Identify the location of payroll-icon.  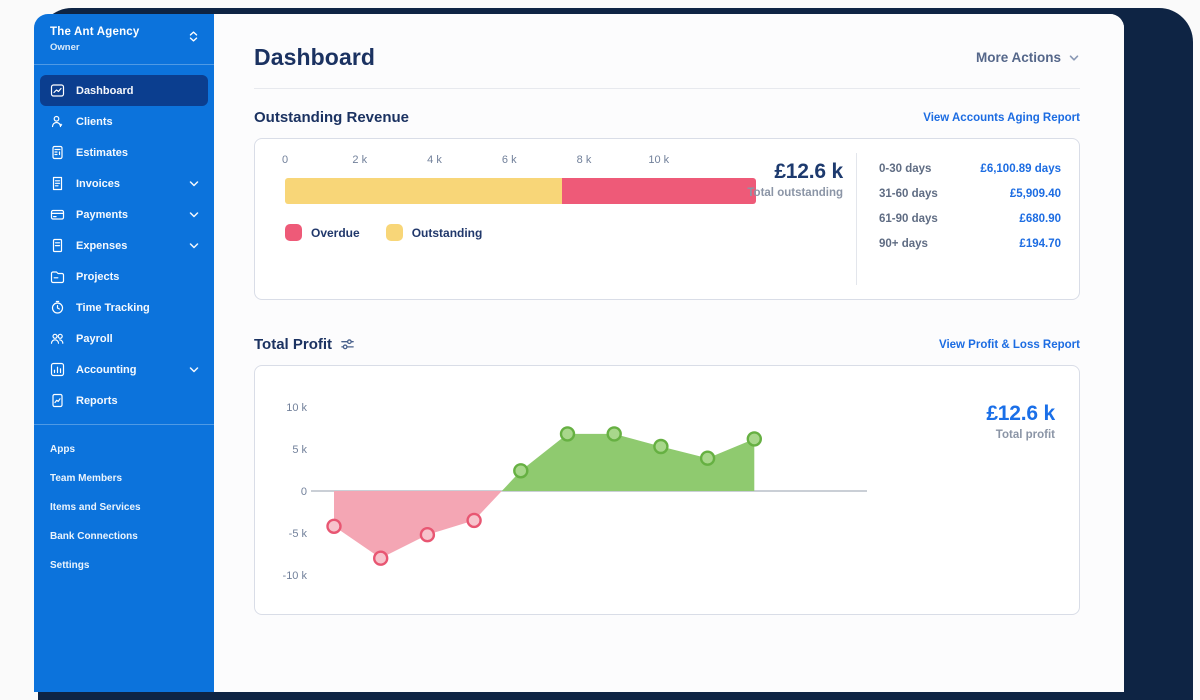
(58, 339).